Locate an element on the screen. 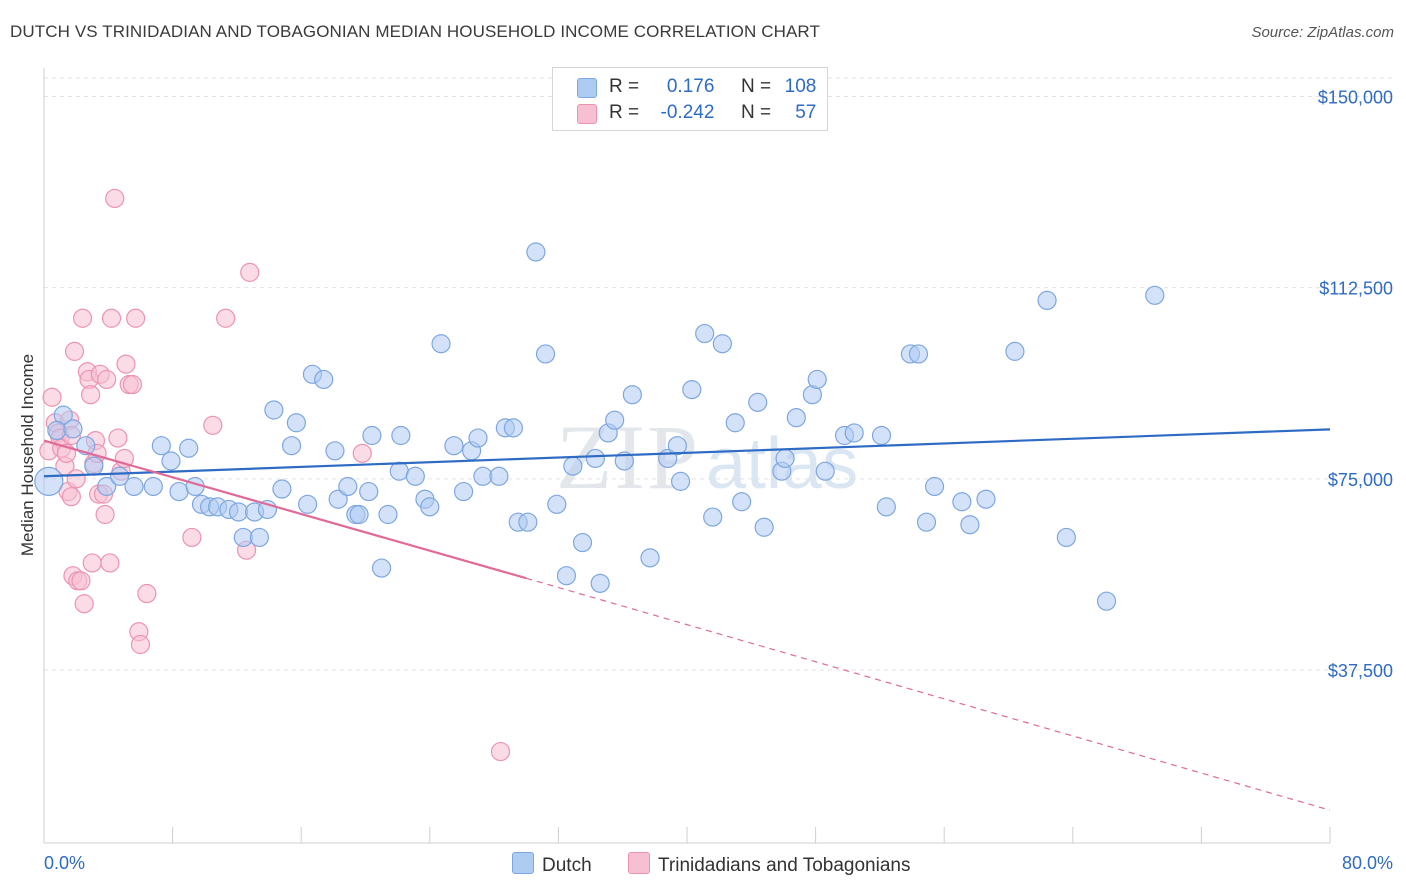 The image size is (1406, 892). y-tick-label: $75,000 is located at coordinates (1360, 480).